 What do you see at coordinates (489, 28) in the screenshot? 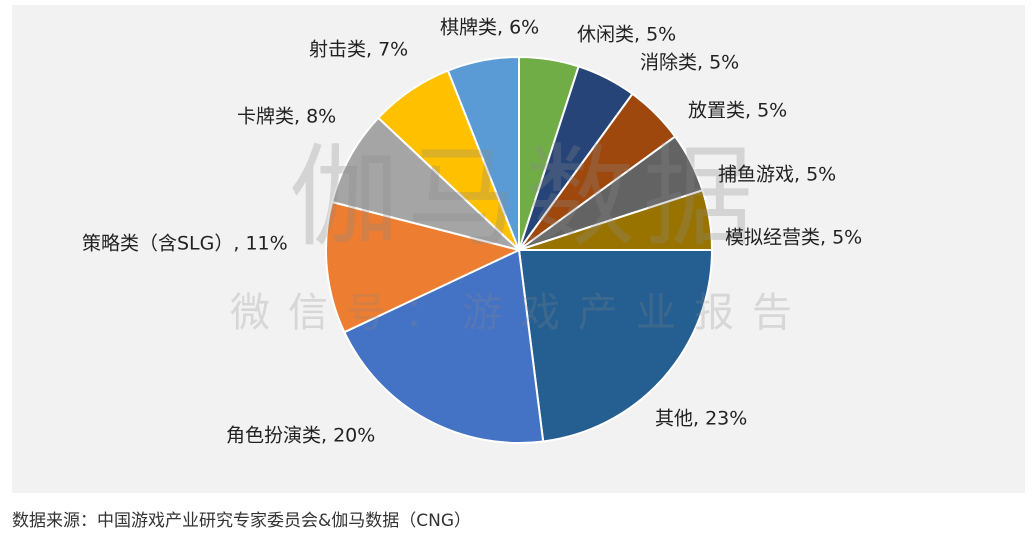
I see `data-label: 棋牌类, 6%` at bounding box center [489, 28].